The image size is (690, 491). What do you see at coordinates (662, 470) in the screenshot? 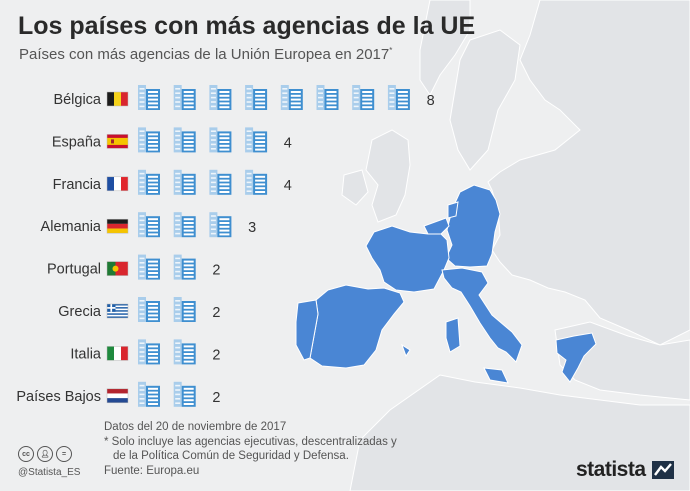
I see `statista-mark-icon` at bounding box center [662, 470].